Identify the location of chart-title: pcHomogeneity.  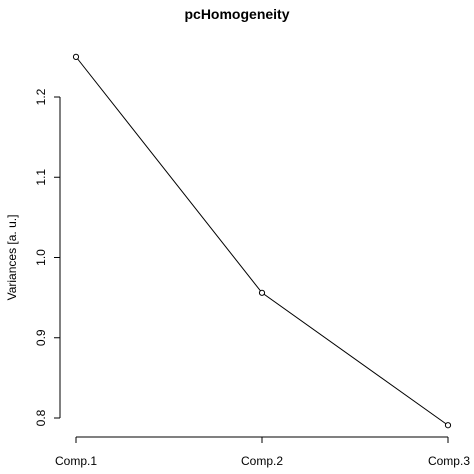
(236, 14).